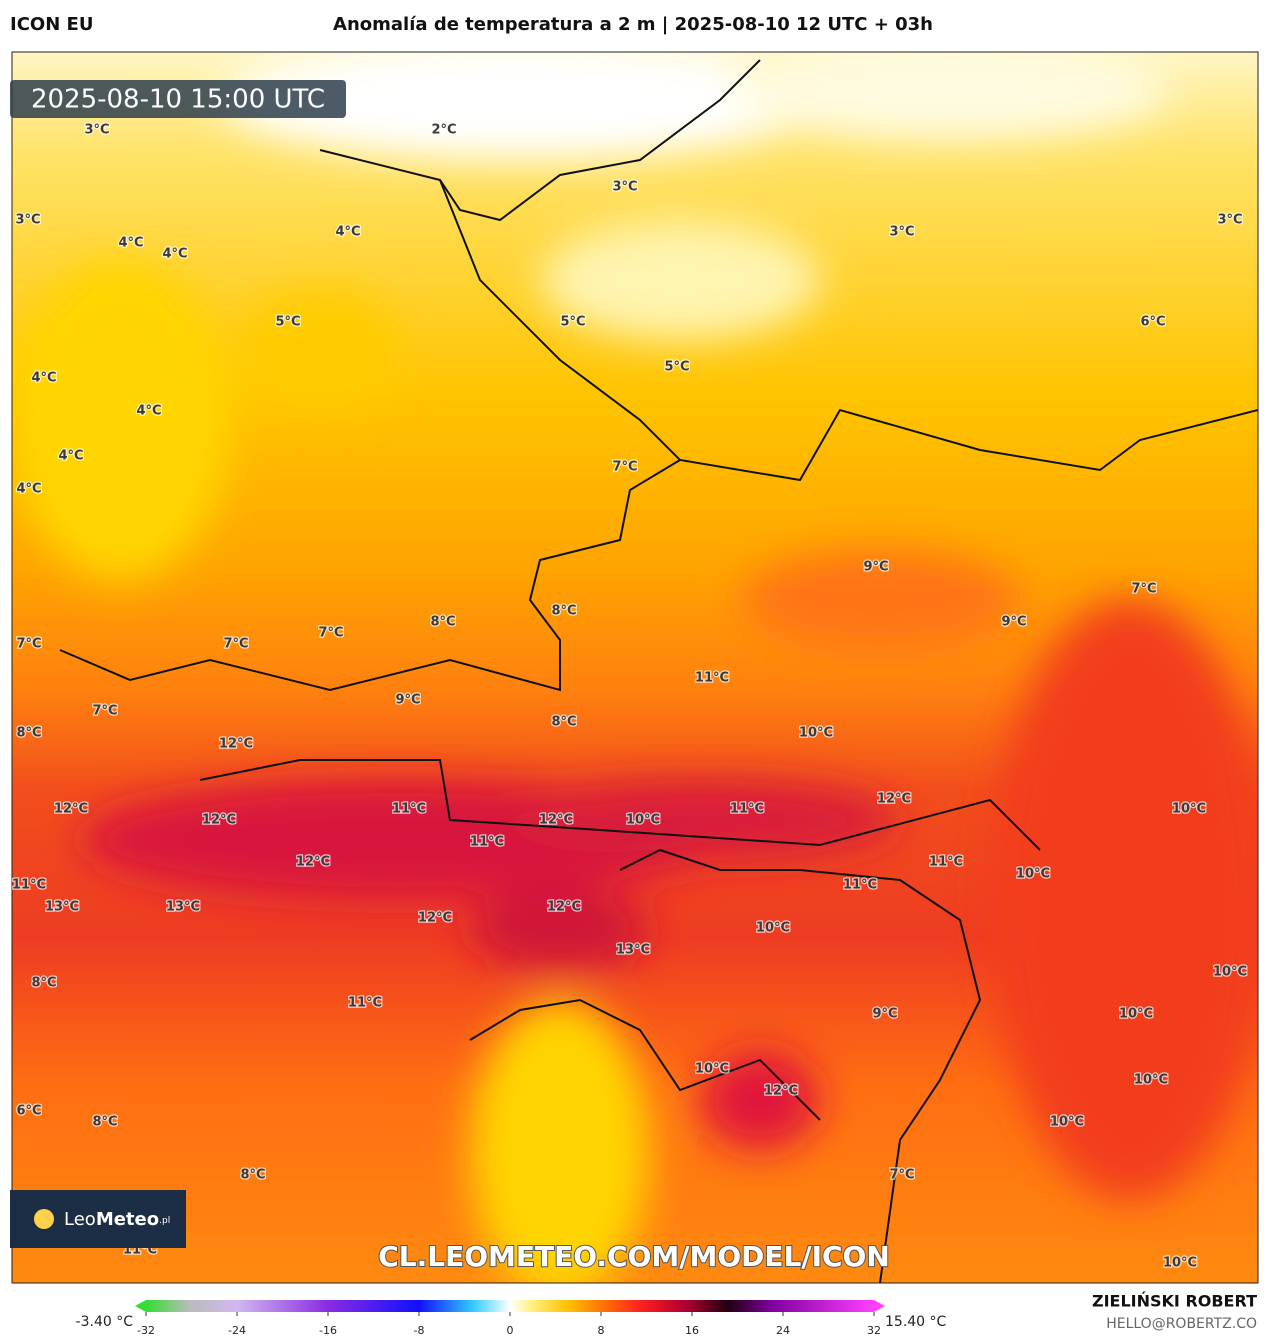 The image size is (1267, 1343). Describe the element at coordinates (127, 1219) in the screenshot. I see `logo-bold: Meteo` at that location.